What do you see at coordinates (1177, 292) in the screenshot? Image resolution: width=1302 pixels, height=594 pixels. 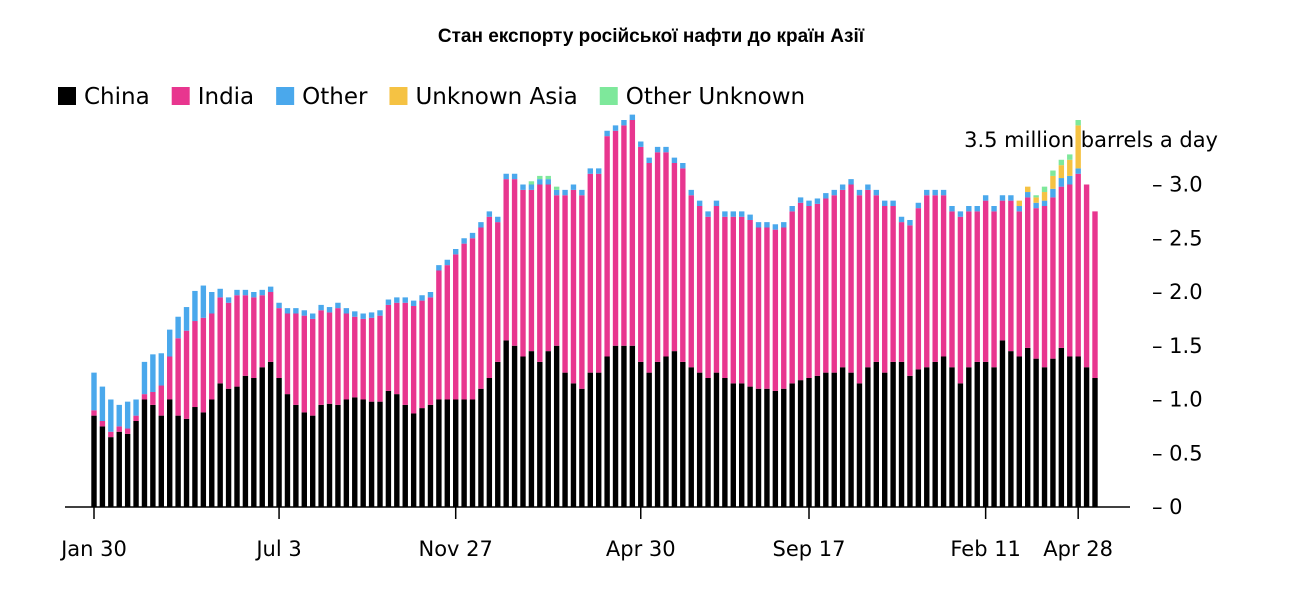 I see `y-tick-label: – 2.0` at bounding box center [1177, 292].